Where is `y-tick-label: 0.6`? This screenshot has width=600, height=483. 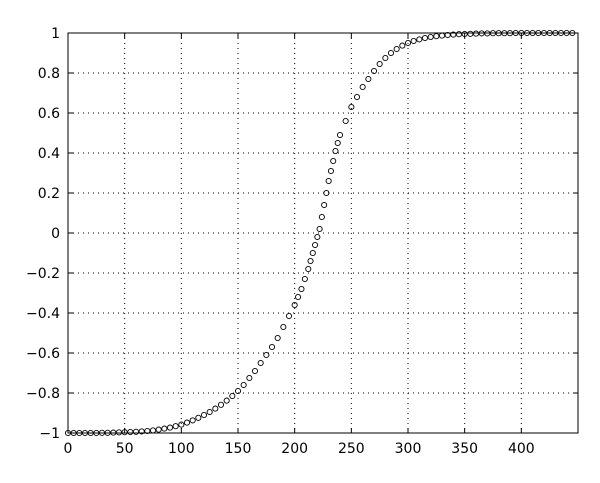
y-tick-label: 0.6 is located at coordinates (49, 114).